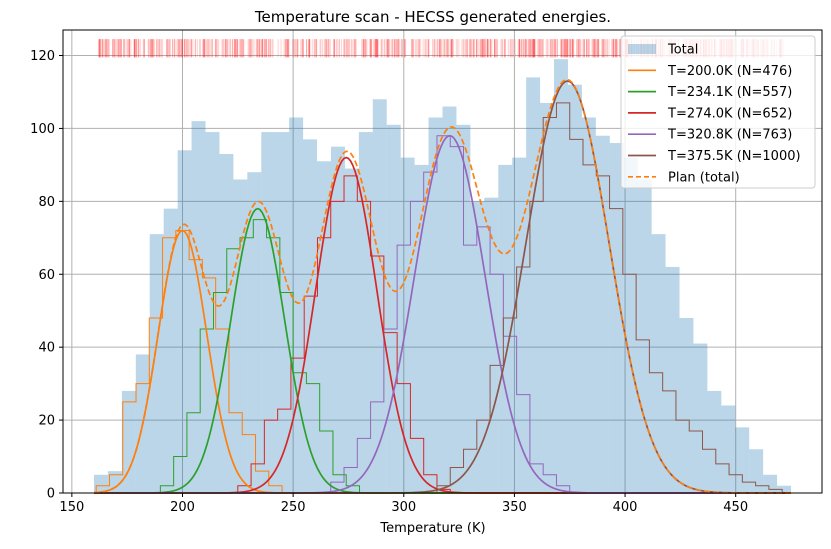 The height and width of the screenshot is (549, 831). What do you see at coordinates (682, 50) in the screenshot?
I see `legend-label-0: Total` at bounding box center [682, 50].